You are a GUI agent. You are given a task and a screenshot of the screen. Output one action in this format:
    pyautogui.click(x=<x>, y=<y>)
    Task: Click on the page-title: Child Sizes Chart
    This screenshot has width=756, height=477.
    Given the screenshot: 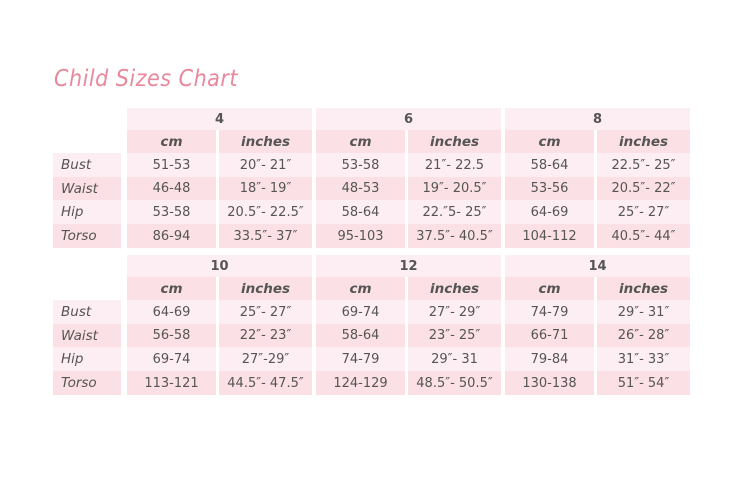 What is the action you would take?
    pyautogui.click(x=146, y=79)
    